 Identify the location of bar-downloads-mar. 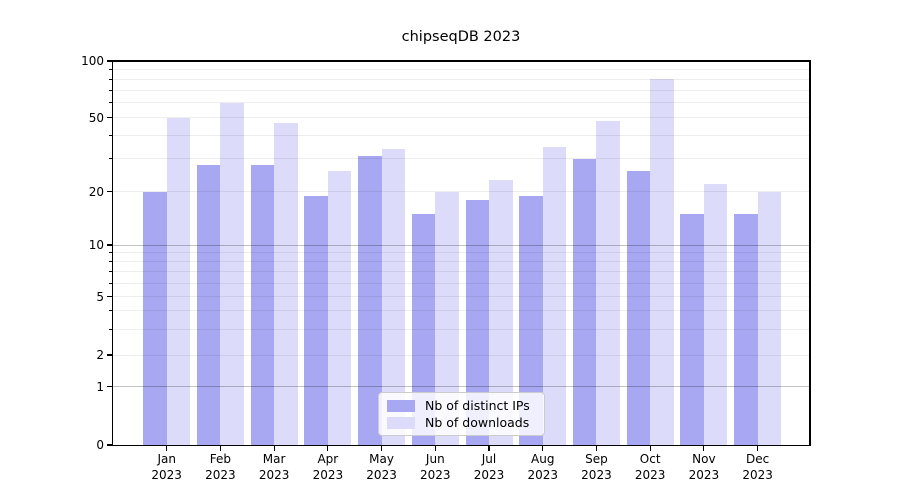
(286, 283).